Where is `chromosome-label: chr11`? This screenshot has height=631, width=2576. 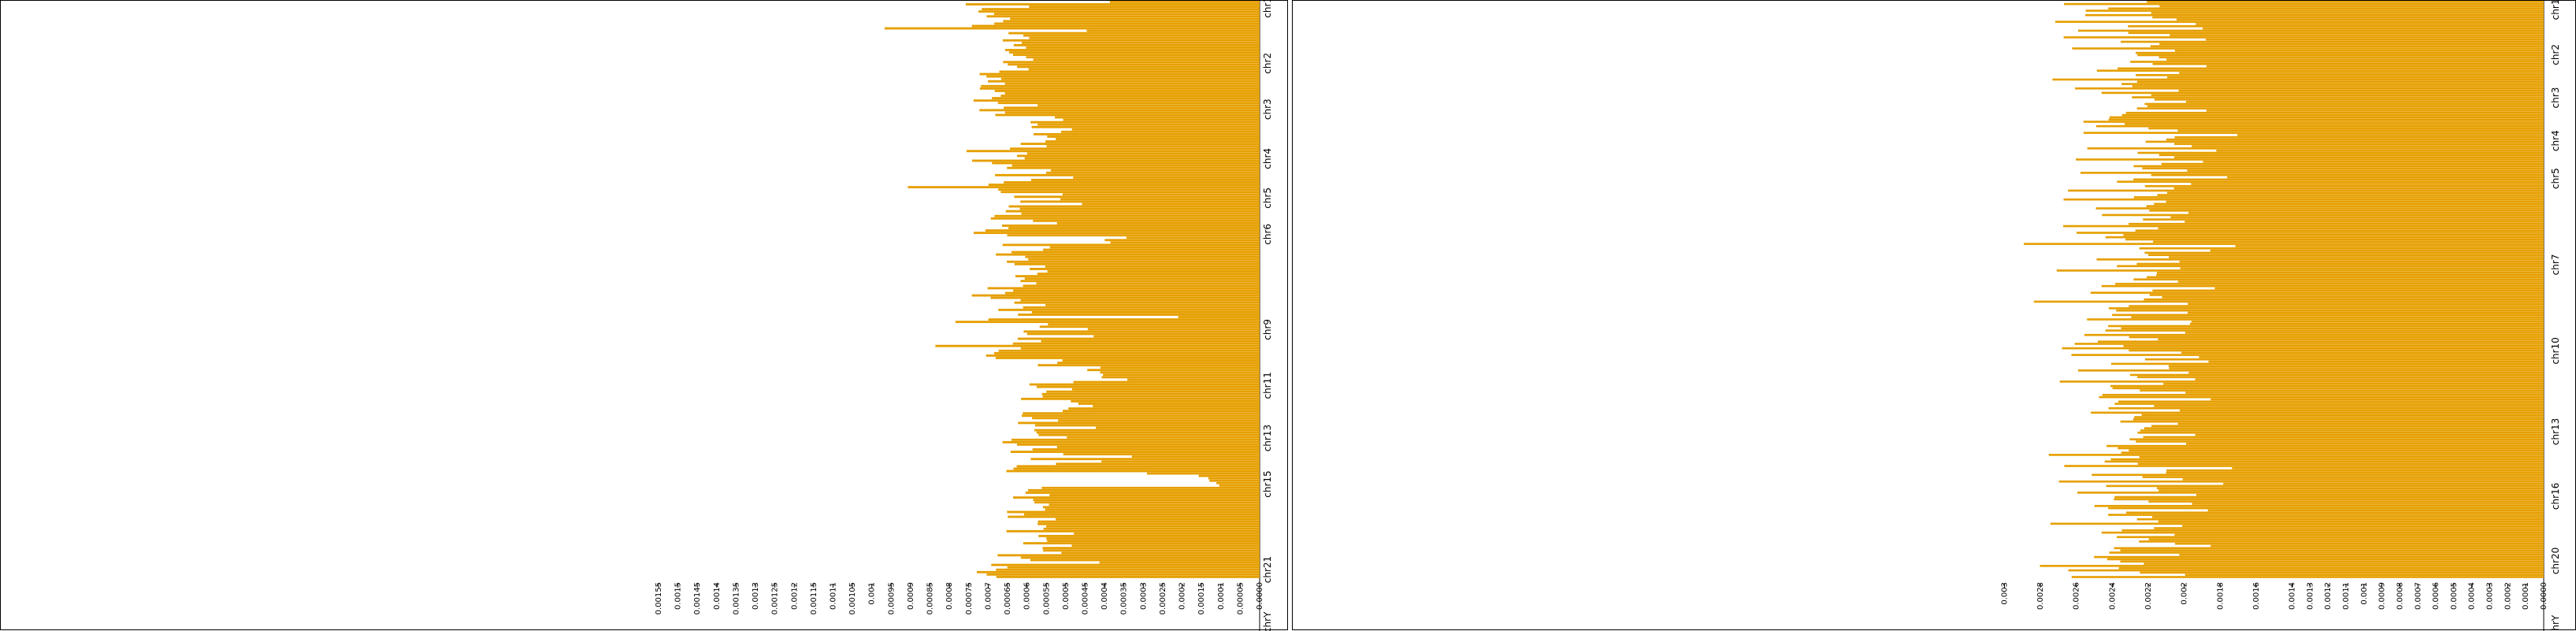
chromosome-label: chr11 is located at coordinates (1267, 385).